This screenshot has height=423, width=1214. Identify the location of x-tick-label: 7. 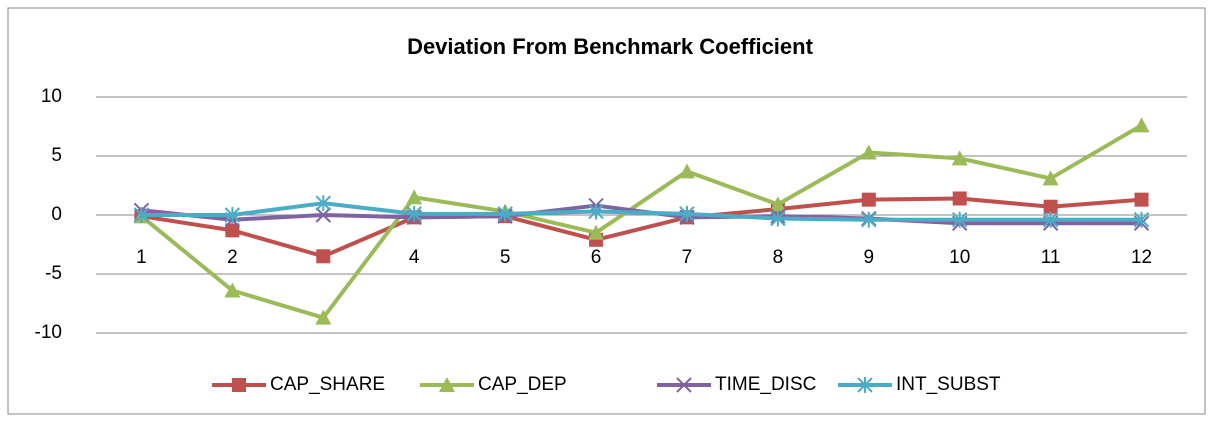
(687, 257).